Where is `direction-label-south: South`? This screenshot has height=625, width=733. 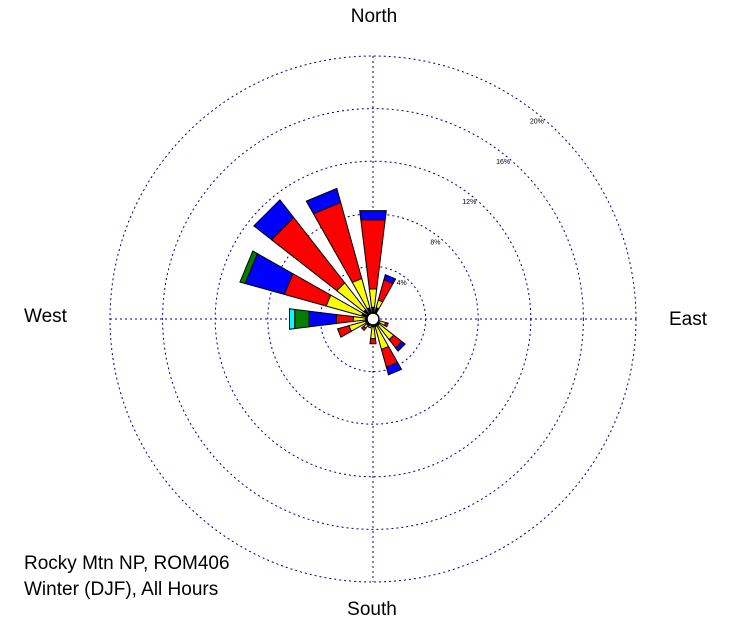
direction-label-south: South is located at coordinates (372, 609).